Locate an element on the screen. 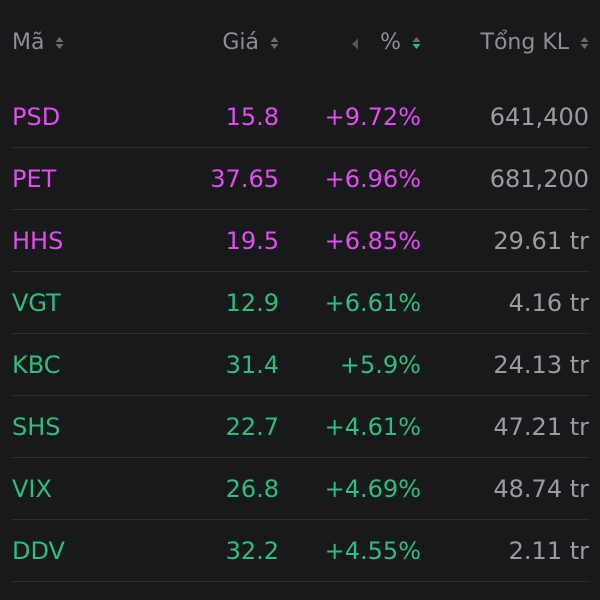 The height and width of the screenshot is (600, 600). price-cell: 22.7 is located at coordinates (252, 427).